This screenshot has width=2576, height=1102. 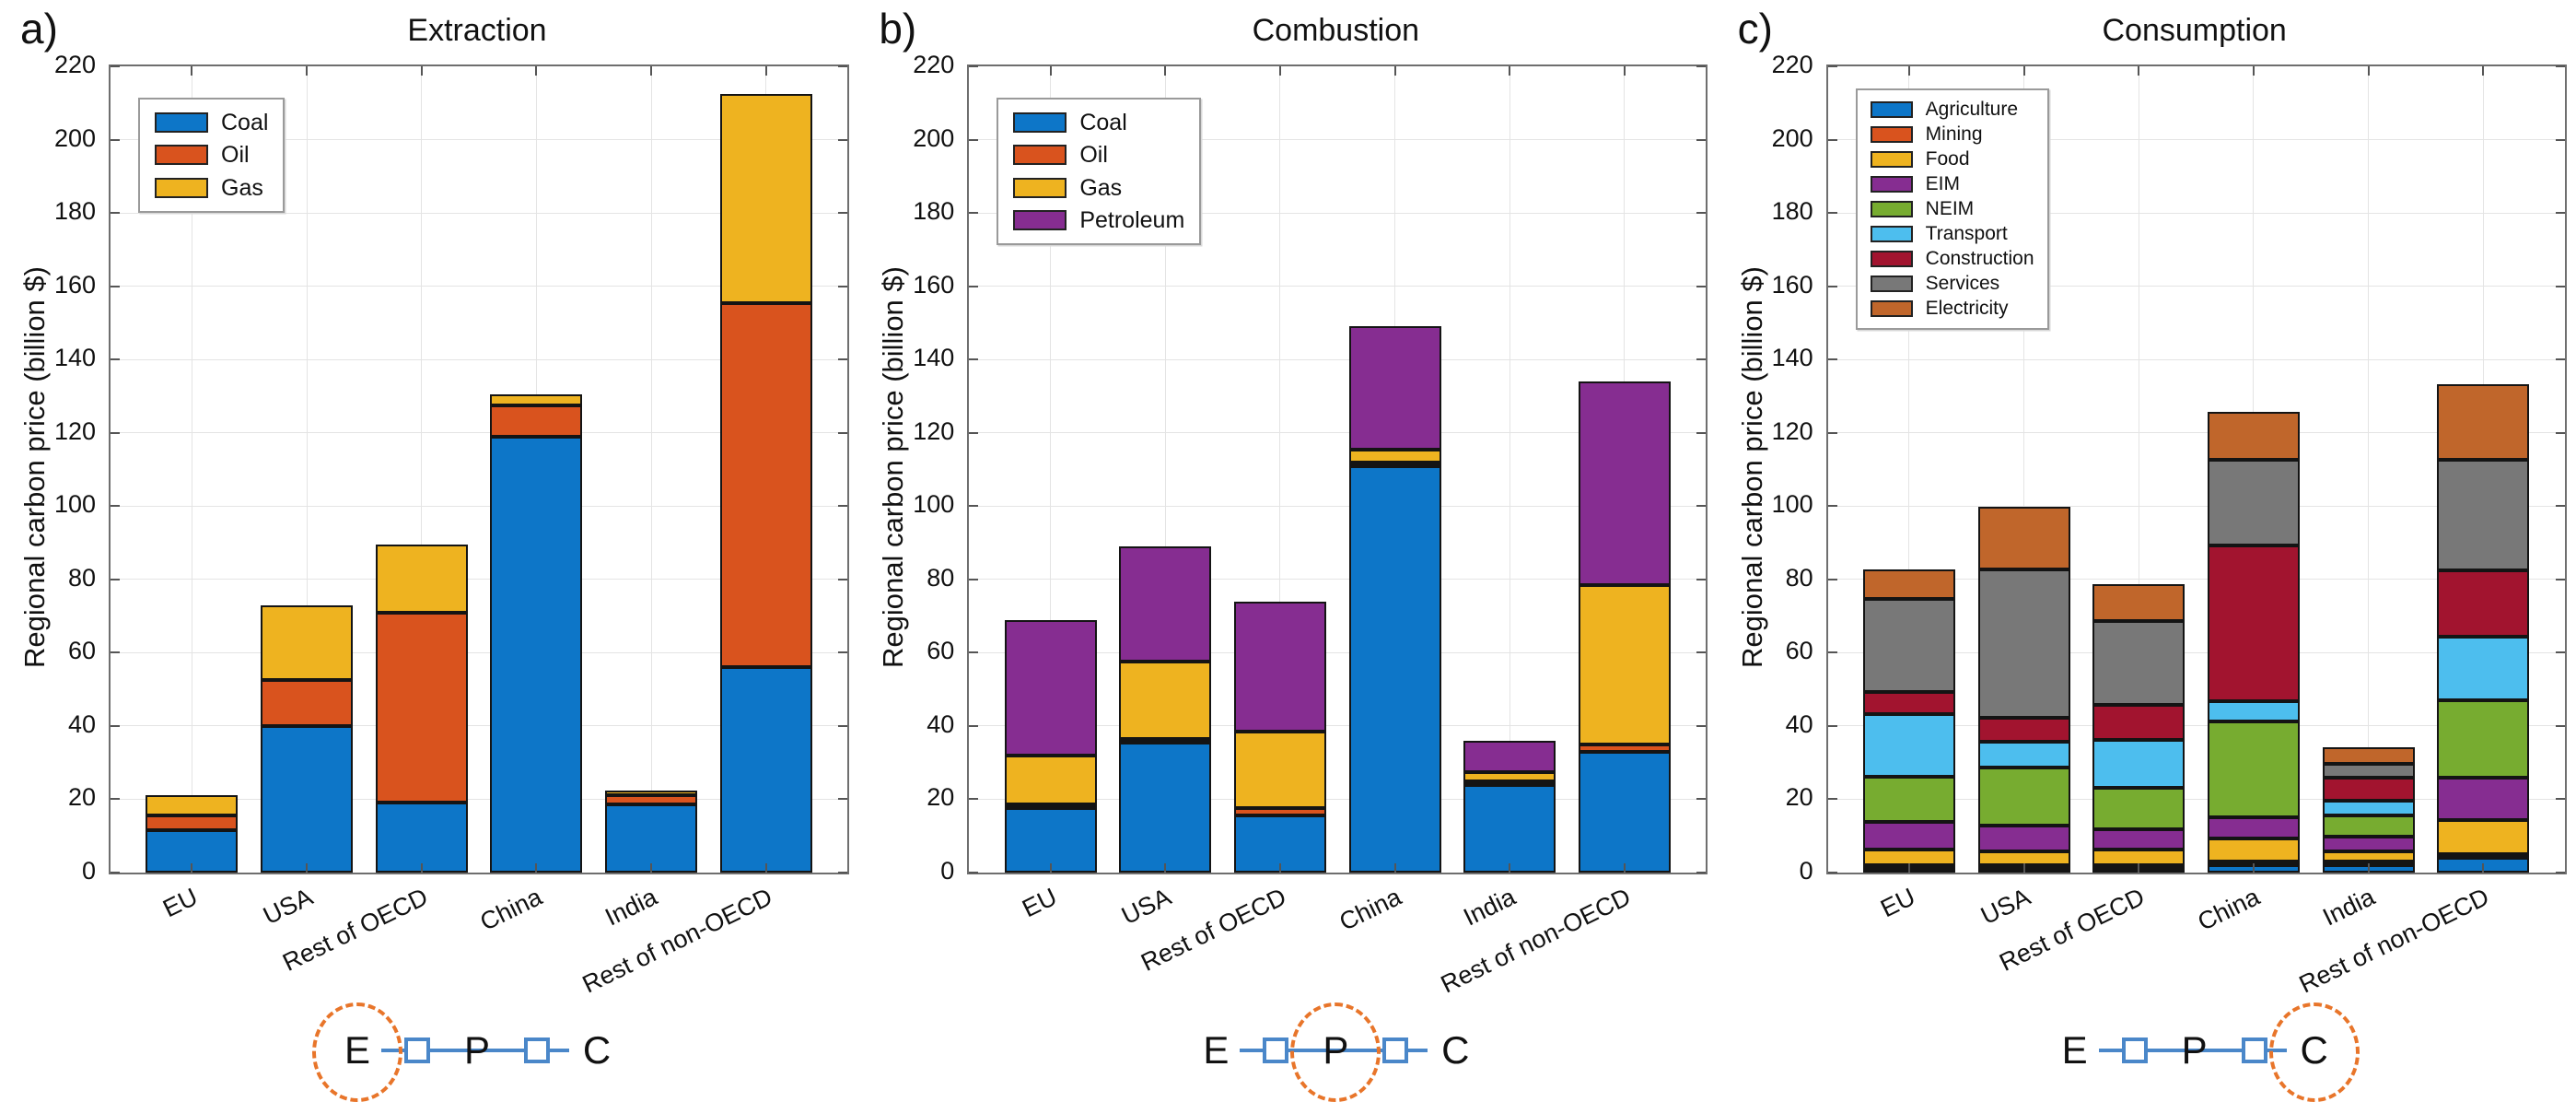 What do you see at coordinates (2139, 663) in the screenshot?
I see `bar-segment-services` at bounding box center [2139, 663].